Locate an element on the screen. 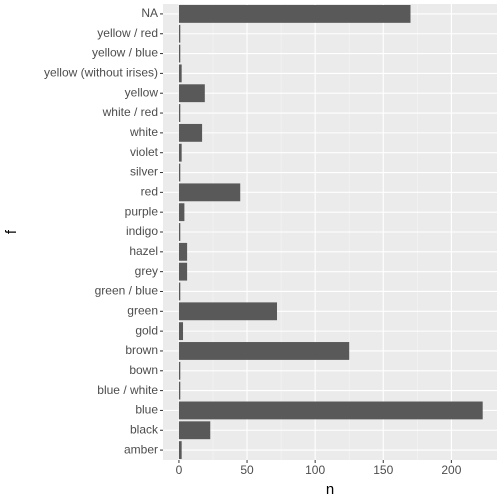  y-tick-label: black is located at coordinates (144, 429).